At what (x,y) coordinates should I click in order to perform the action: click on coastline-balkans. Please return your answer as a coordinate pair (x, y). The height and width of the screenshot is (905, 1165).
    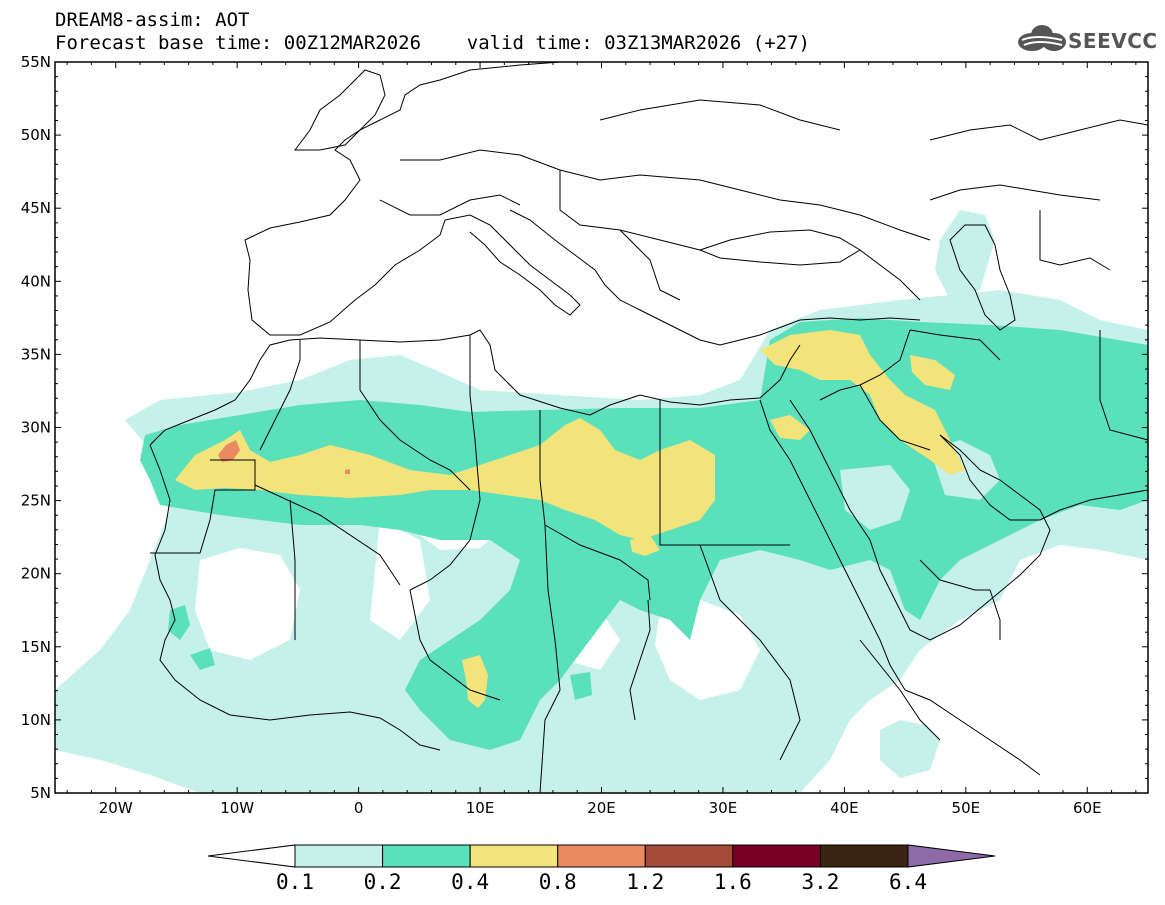
    Looking at the image, I should click on (715, 277).